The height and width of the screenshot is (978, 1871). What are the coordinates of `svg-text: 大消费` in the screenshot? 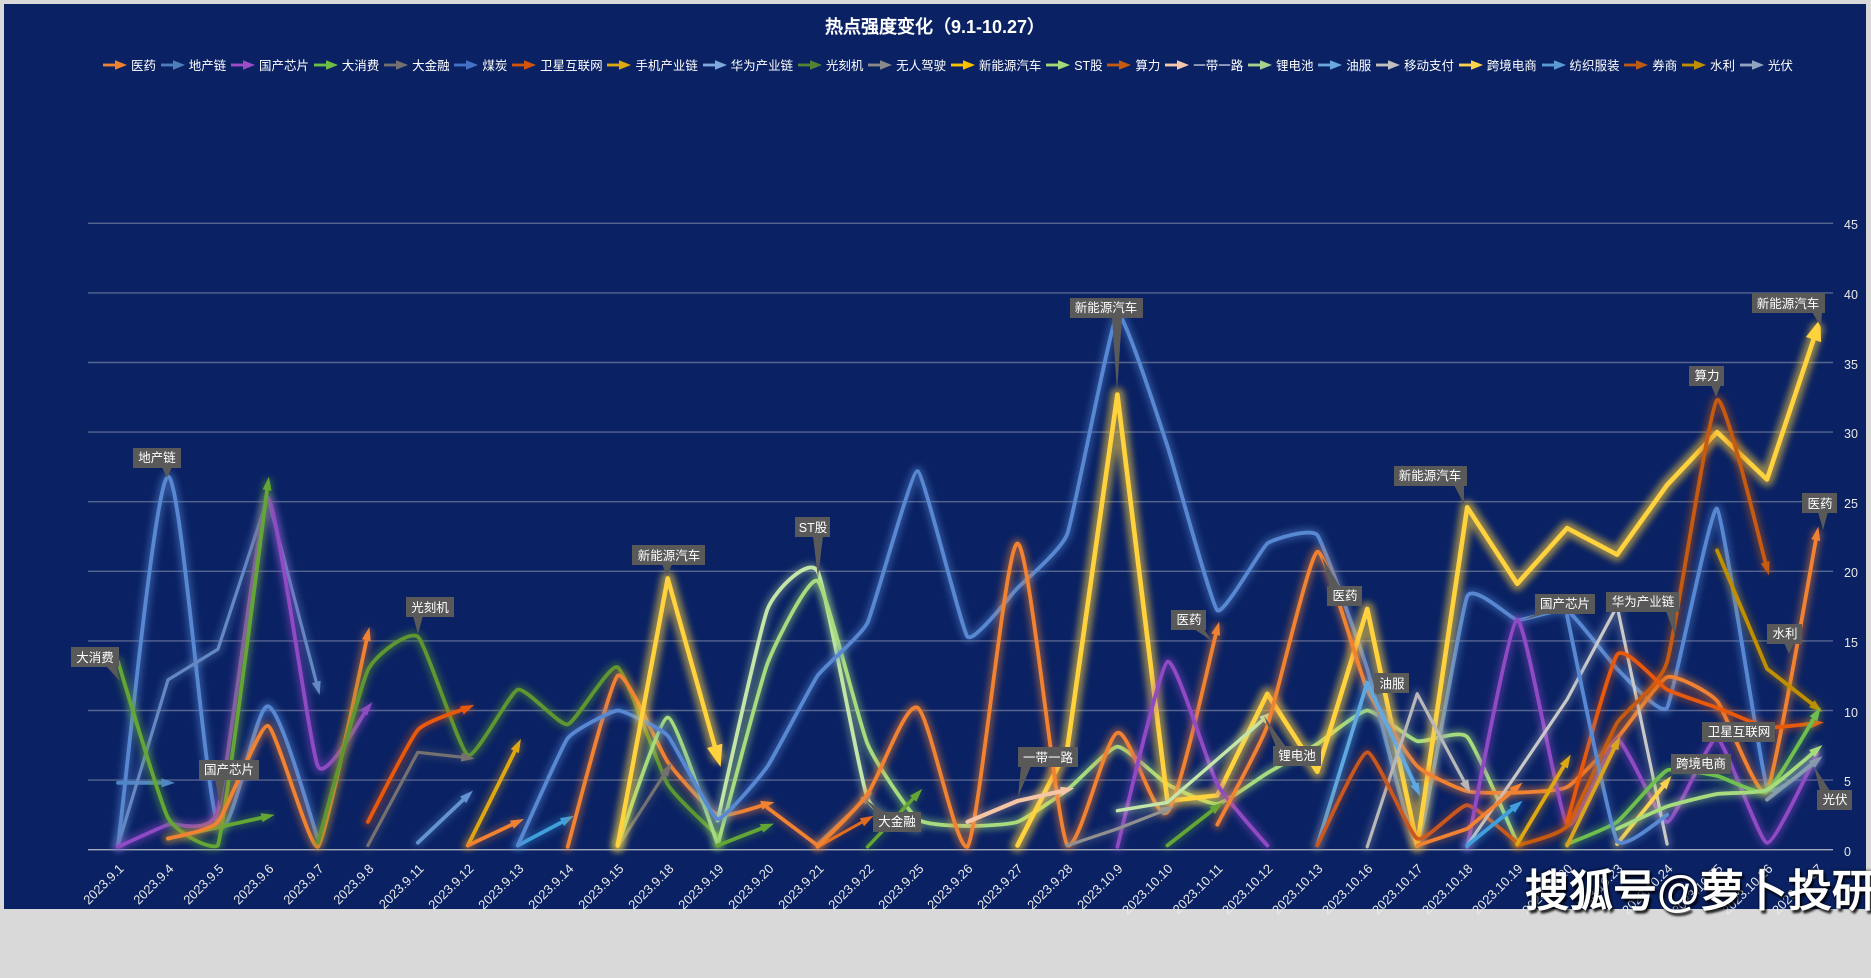 It's located at (95, 658).